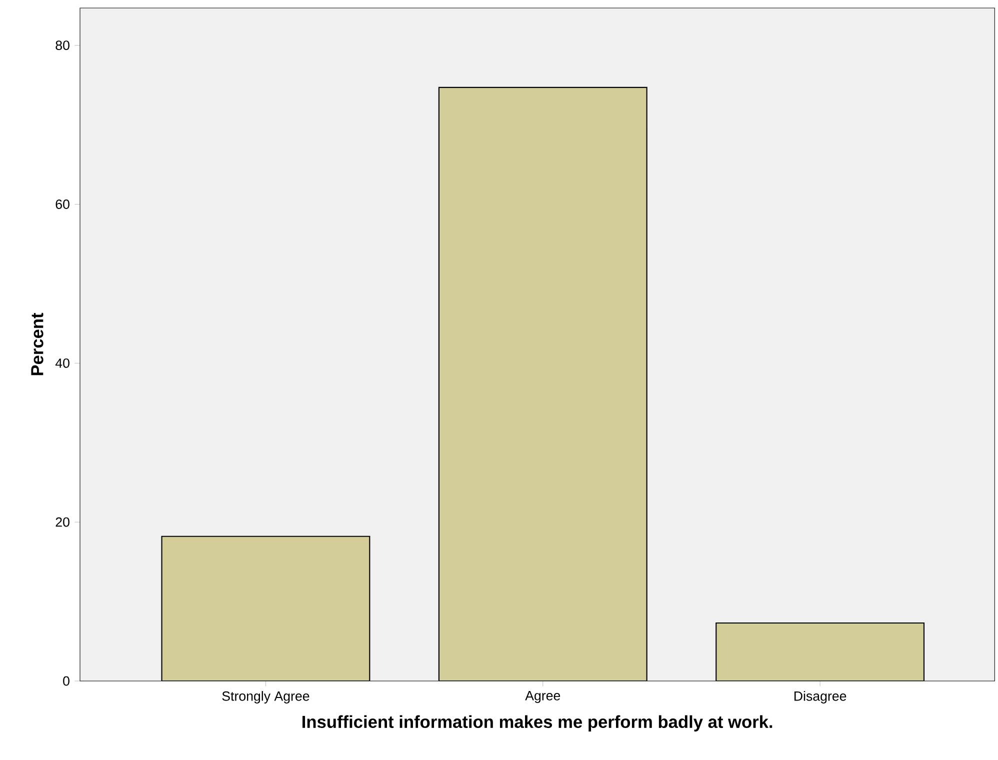 This screenshot has width=998, height=760. I want to click on y-tick-label: 80, so click(63, 45).